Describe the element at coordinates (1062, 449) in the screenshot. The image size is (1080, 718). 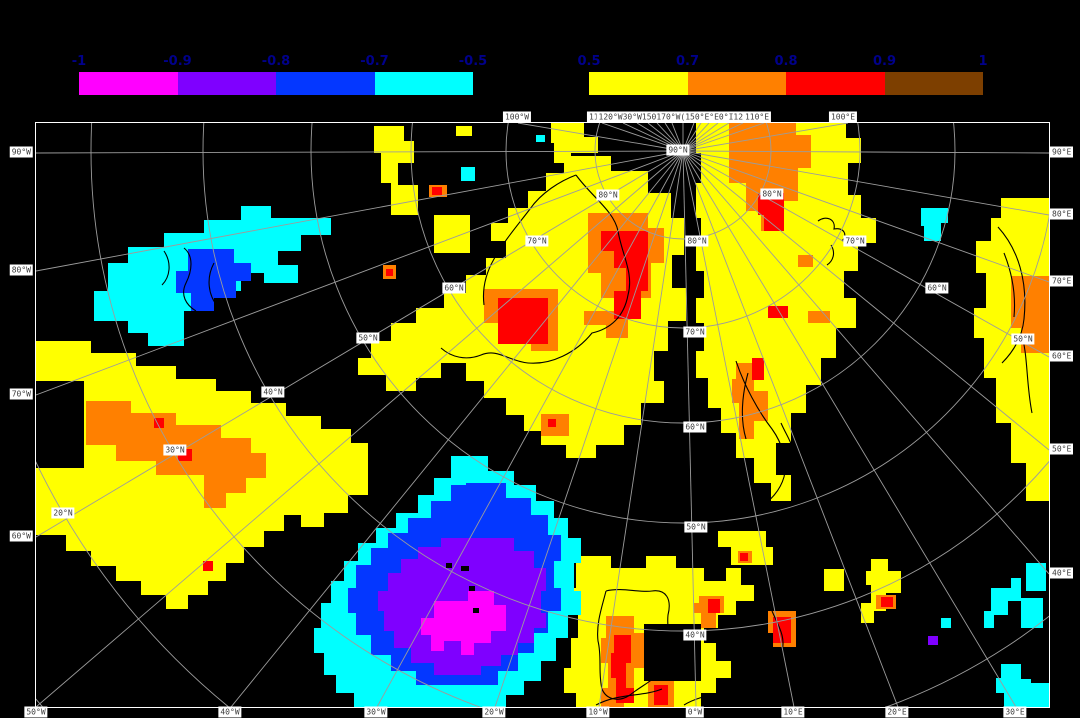
I see `graticule-label: 50°E` at that location.